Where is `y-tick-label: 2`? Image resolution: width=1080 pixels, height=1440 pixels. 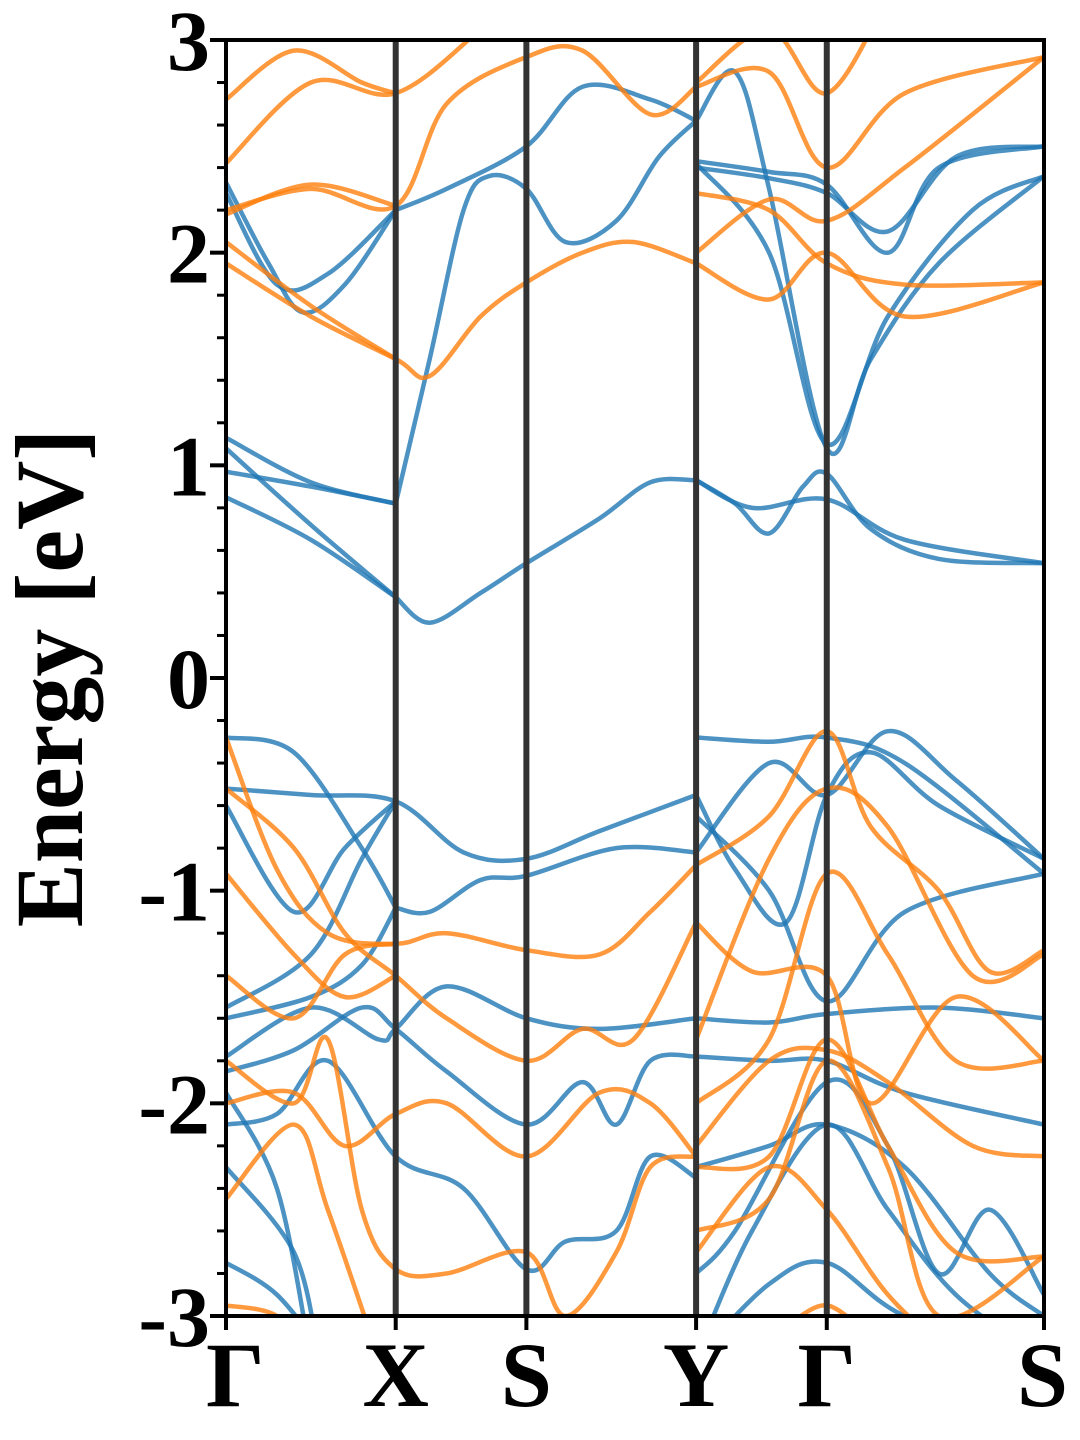
y-tick-label: 2 is located at coordinates (188, 254).